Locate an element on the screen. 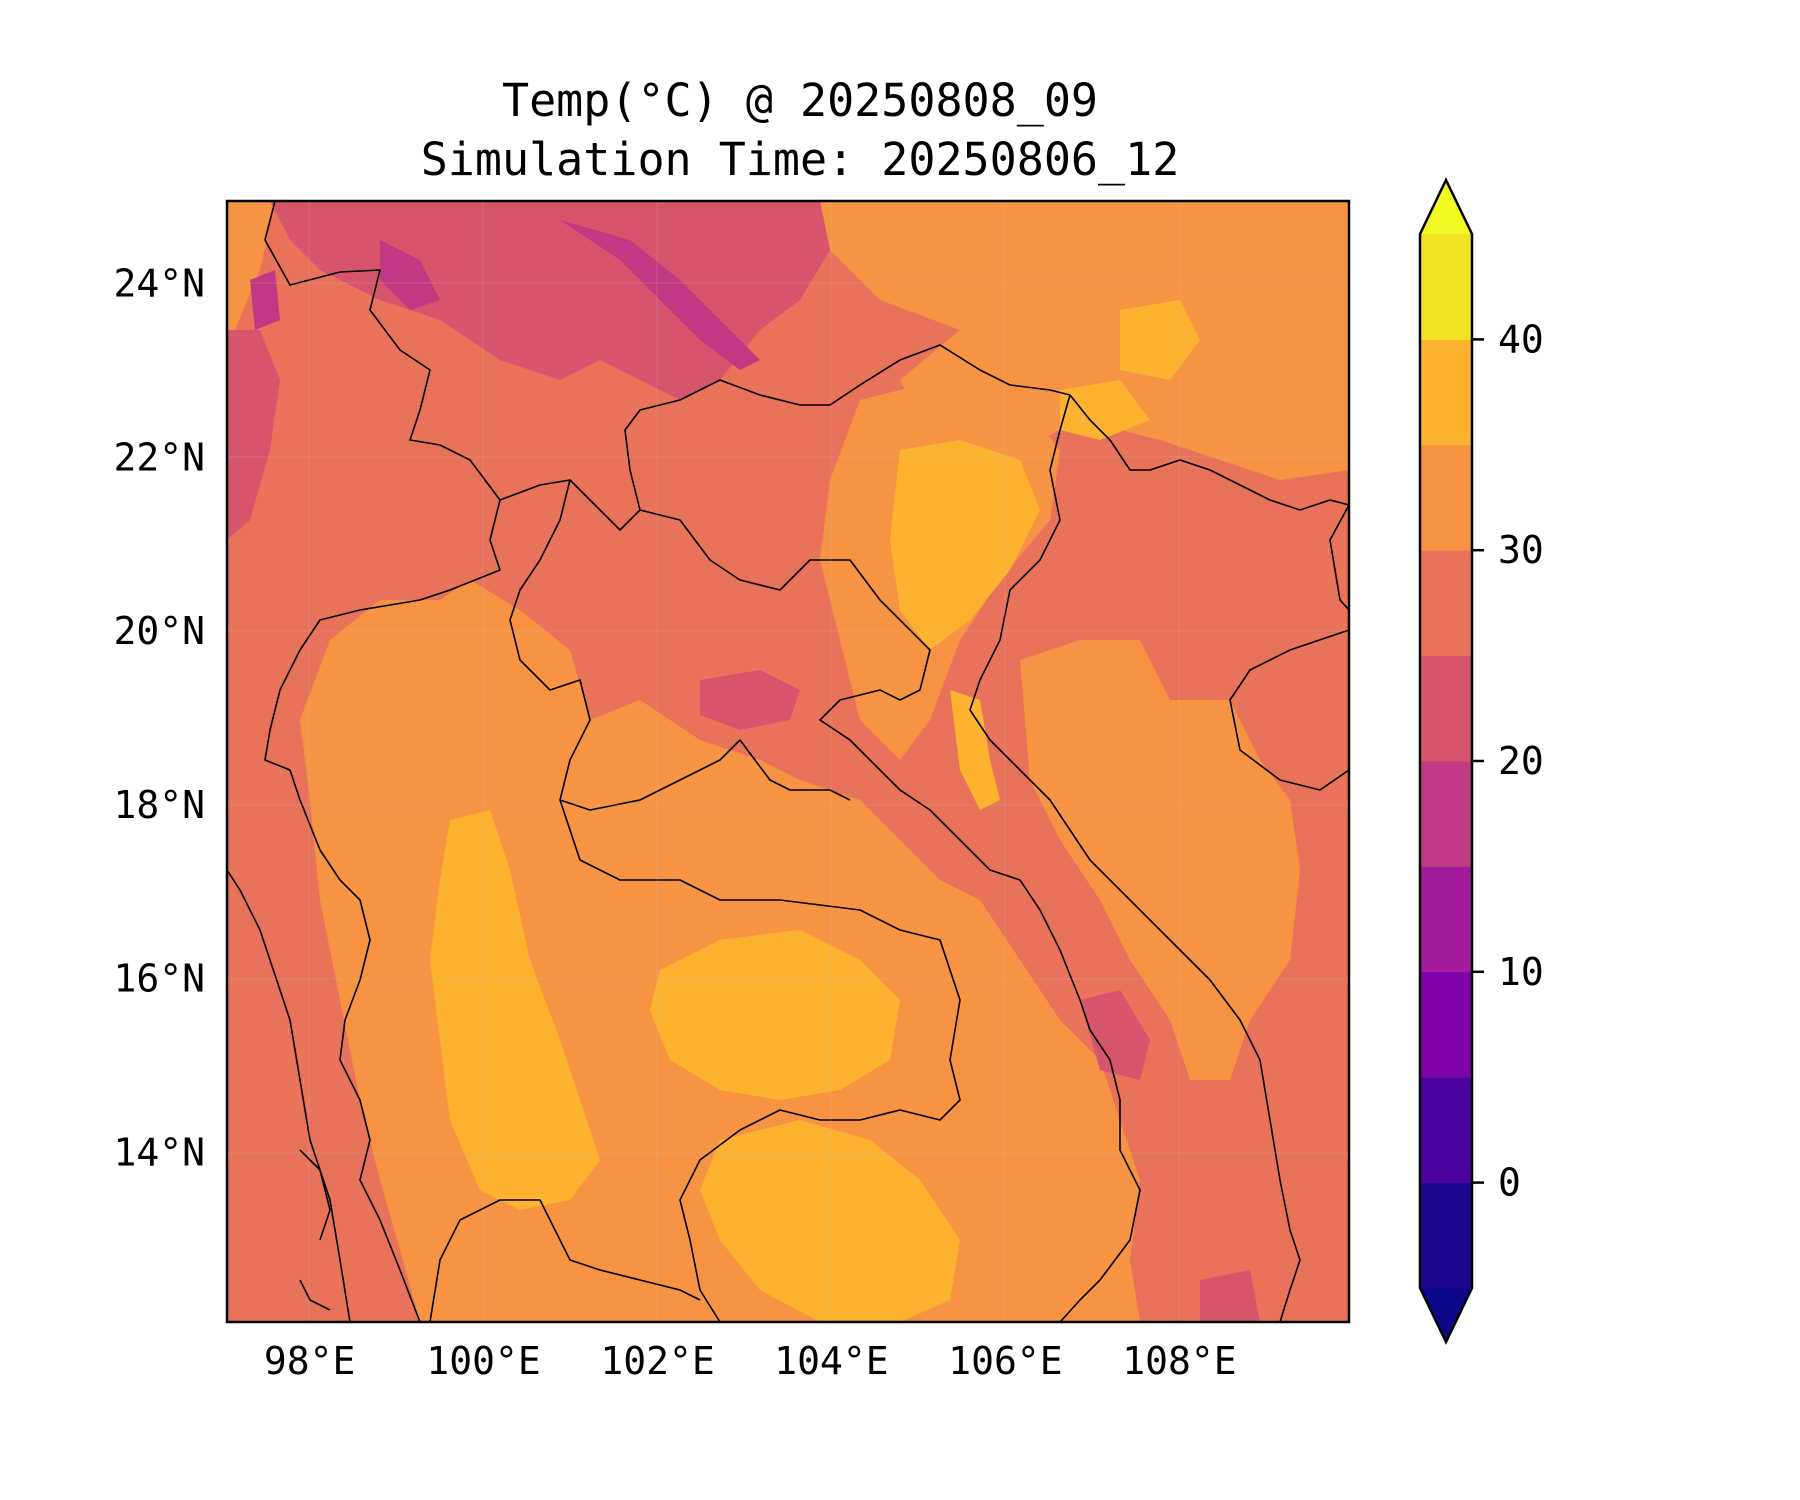  map-subtitle: Simulation Time: 20250806_12 is located at coordinates (800, 159).